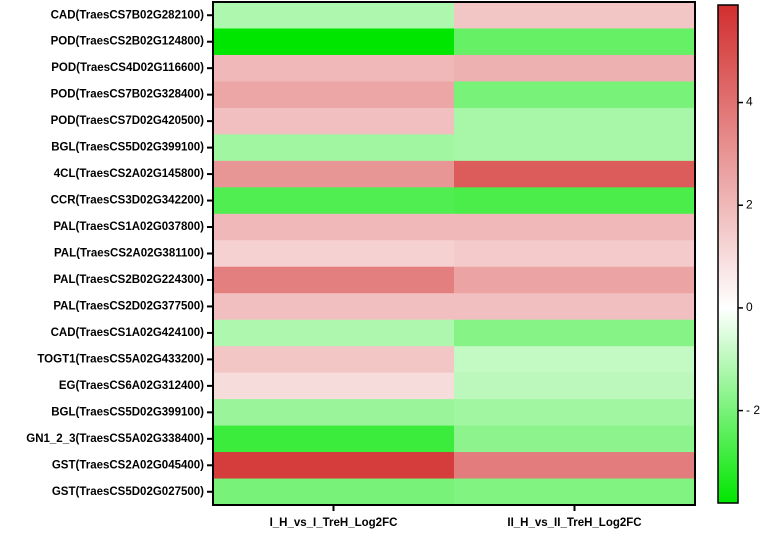 The image size is (774, 535). I want to click on colorbar-tick-label: 2, so click(749, 204).